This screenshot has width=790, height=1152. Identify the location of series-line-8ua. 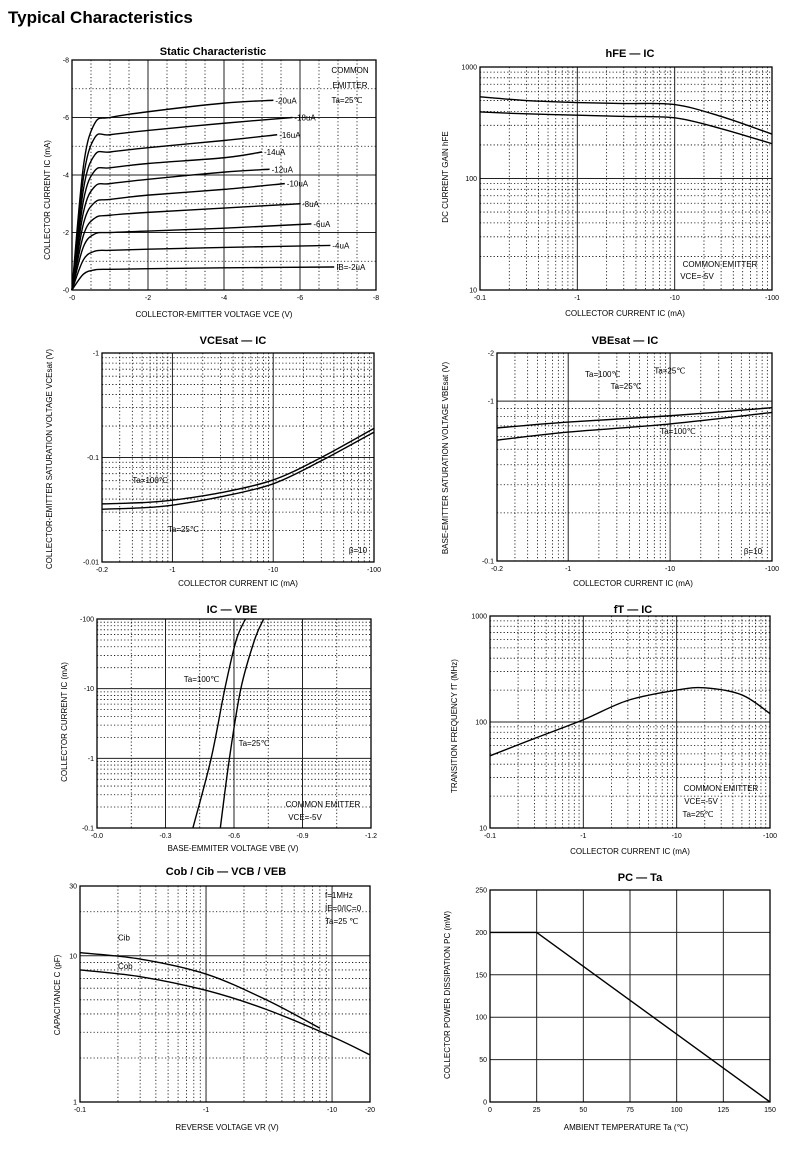
(186, 247).